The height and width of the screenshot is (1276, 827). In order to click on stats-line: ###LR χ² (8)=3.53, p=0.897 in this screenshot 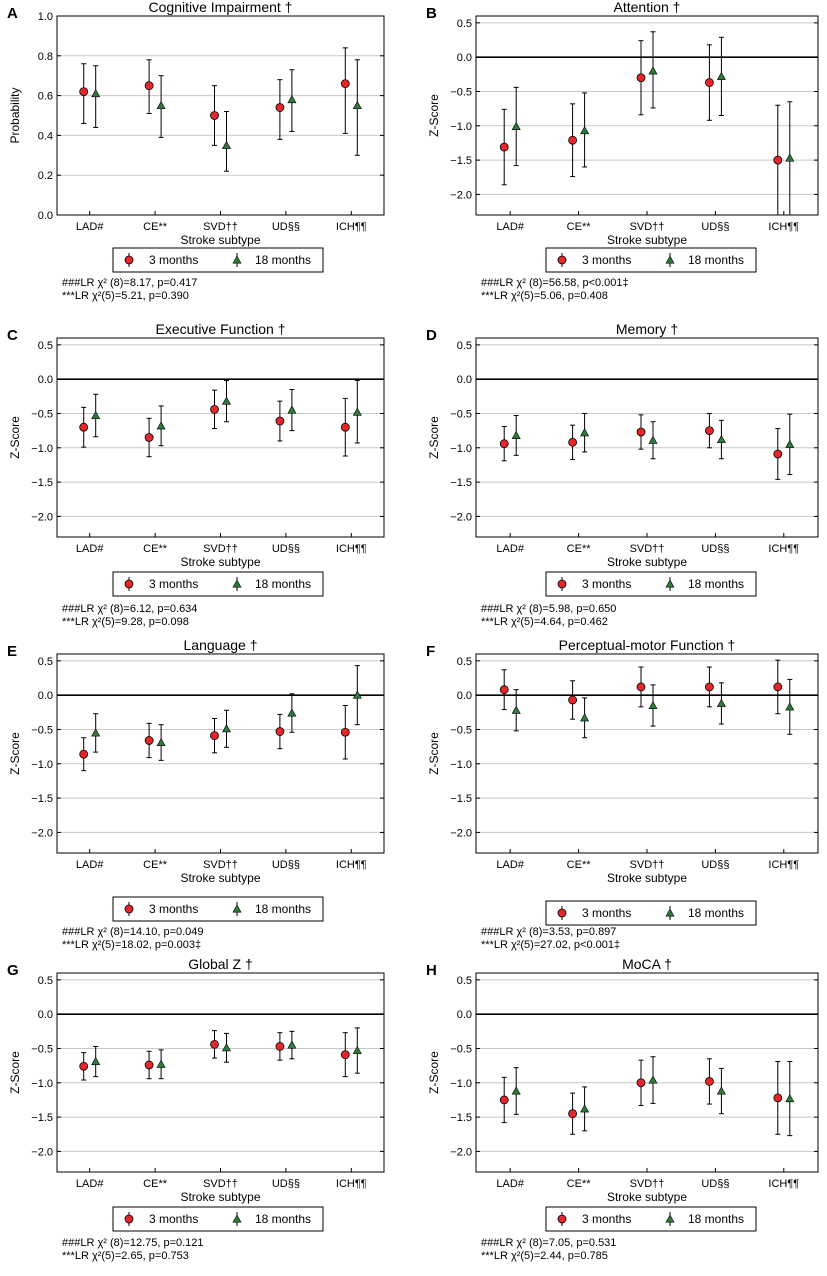, I will do `click(548, 932)`.